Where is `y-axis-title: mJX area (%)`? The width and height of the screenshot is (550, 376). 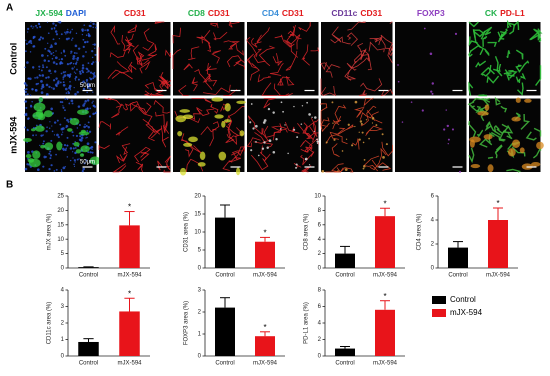
y-axis-title: mJX area (%) is located at coordinates (50, 232).